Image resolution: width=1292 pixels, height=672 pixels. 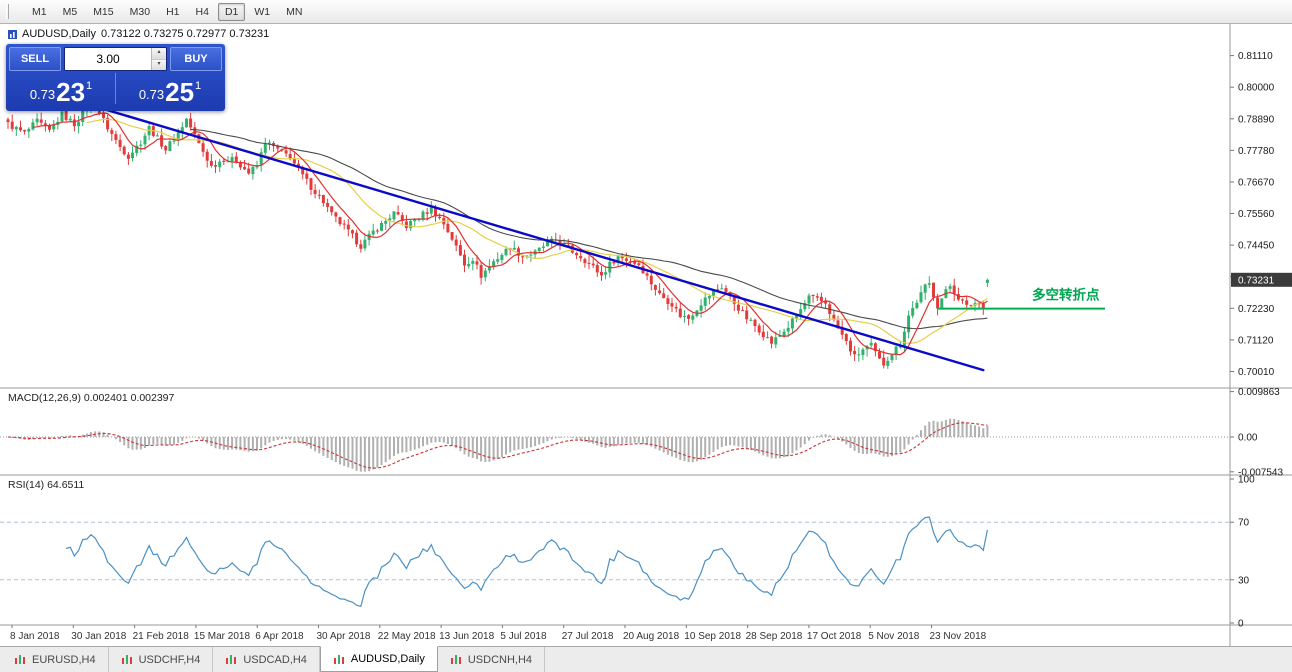 I want to click on timeframe-button-d1: D1, so click(x=231, y=11).